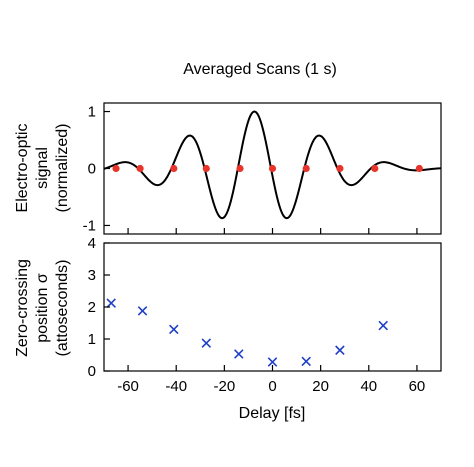 Image resolution: width=474 pixels, height=467 pixels. What do you see at coordinates (92, 275) in the screenshot?
I see `bottom-y-tick-label: 3` at bounding box center [92, 275].